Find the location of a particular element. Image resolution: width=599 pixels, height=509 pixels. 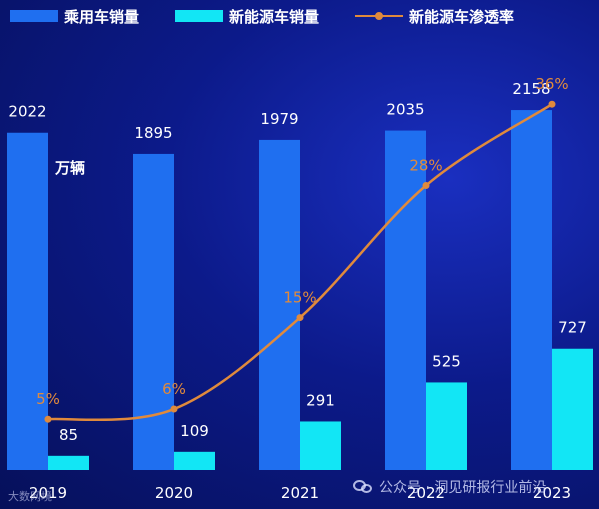

passenger-bar-2022 is located at coordinates (405, 300).